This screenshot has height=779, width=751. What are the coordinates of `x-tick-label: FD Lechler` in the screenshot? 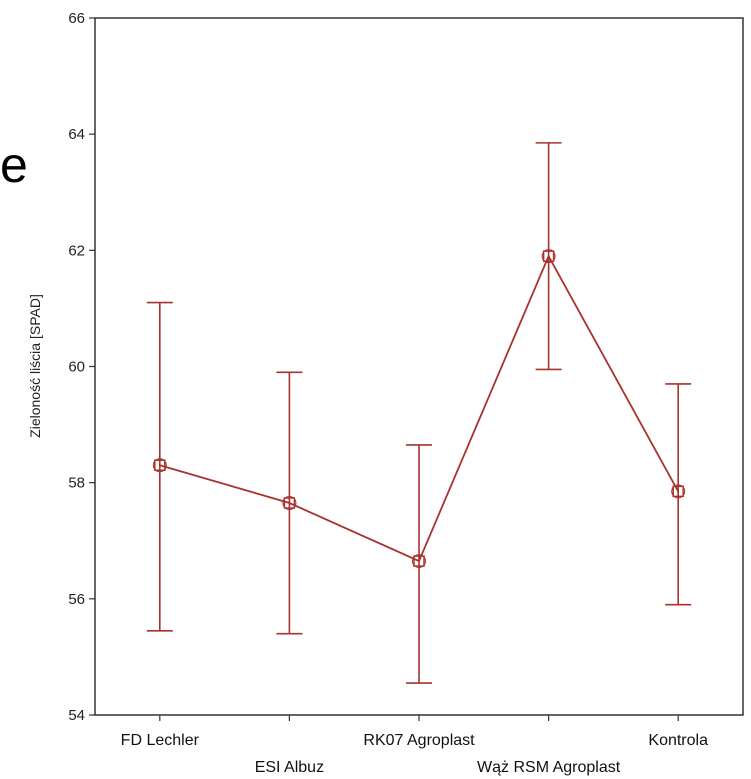 It's located at (160, 740).